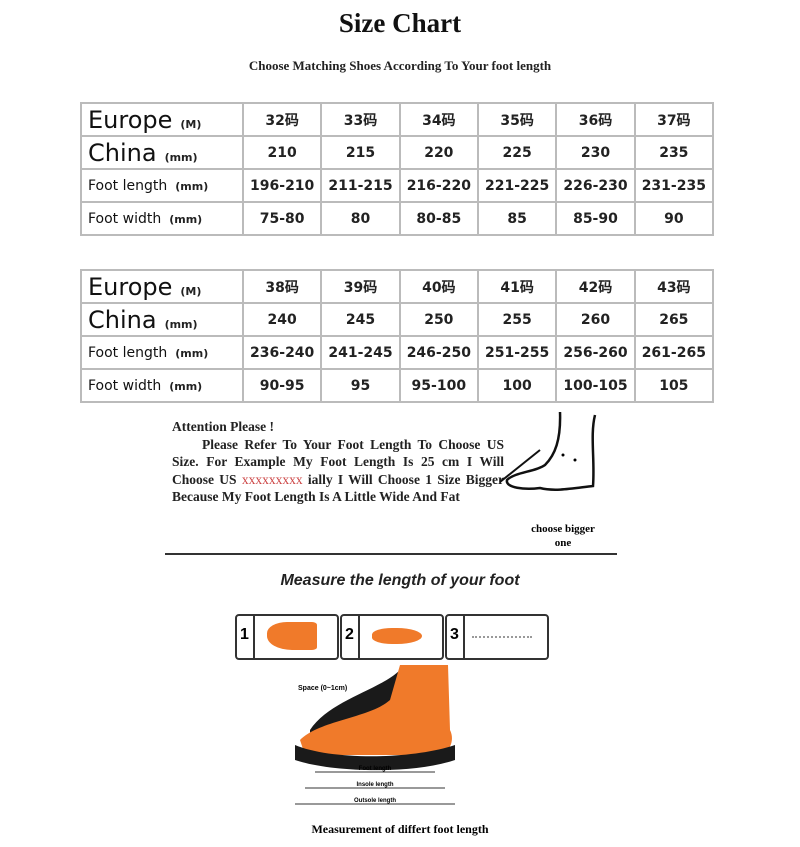 This screenshot has height=847, width=800. I want to click on size-cell: 256-260, so click(595, 352).